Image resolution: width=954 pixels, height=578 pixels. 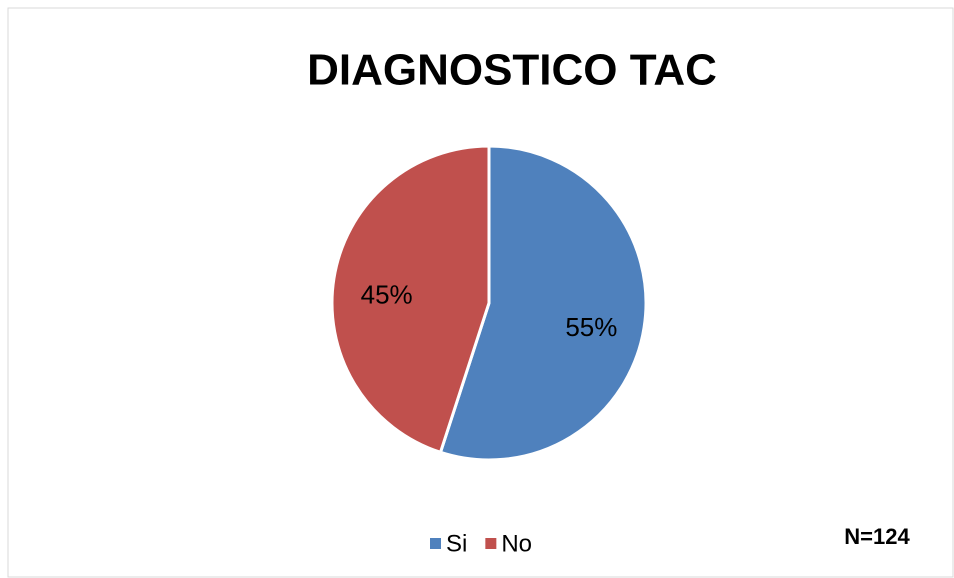 What do you see at coordinates (512, 70) in the screenshot?
I see `chart-title: DIAGNOSTICO TAC` at bounding box center [512, 70].